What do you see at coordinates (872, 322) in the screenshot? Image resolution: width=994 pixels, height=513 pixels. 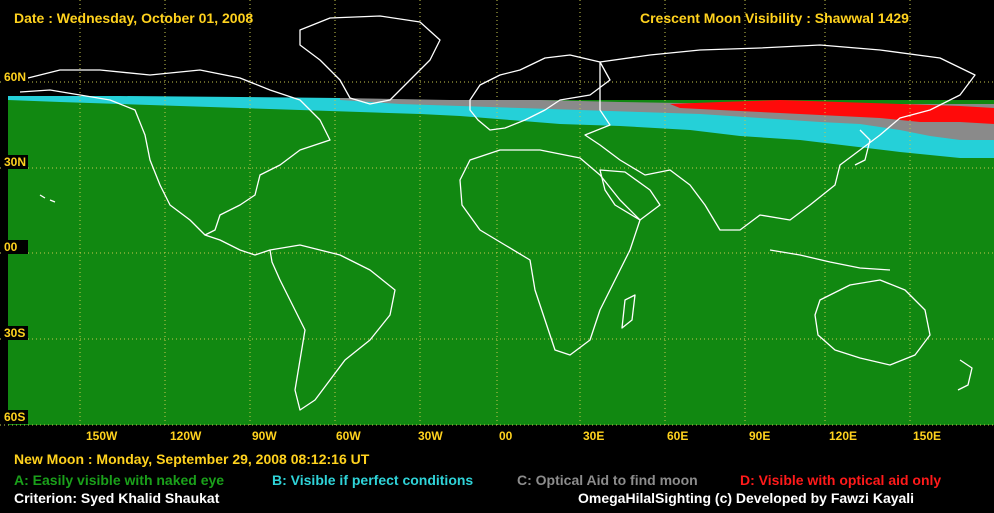 I see `australia-outline` at bounding box center [872, 322].